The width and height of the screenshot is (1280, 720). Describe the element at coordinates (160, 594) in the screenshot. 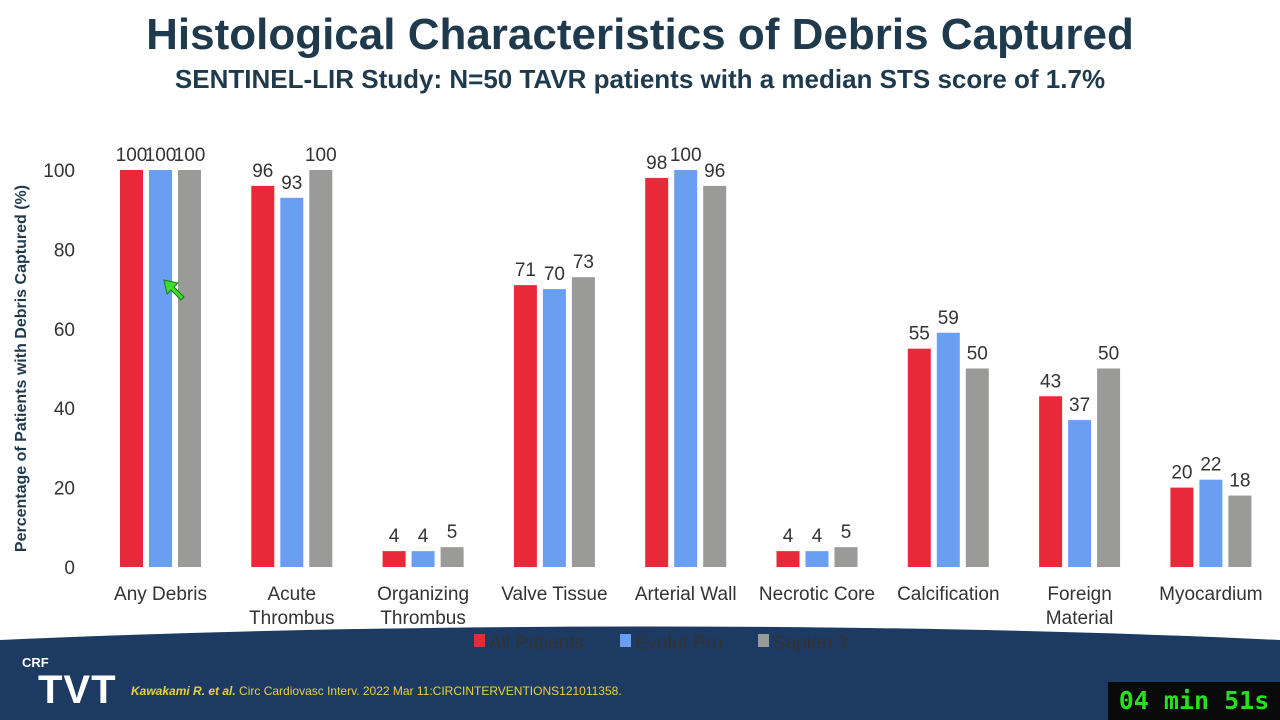

I see `x-tick-label: Any Debris` at that location.